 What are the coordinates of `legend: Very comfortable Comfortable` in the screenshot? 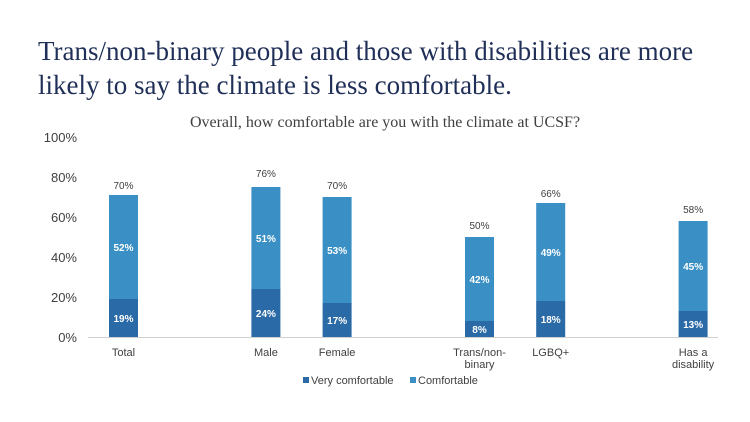 It's located at (390, 381).